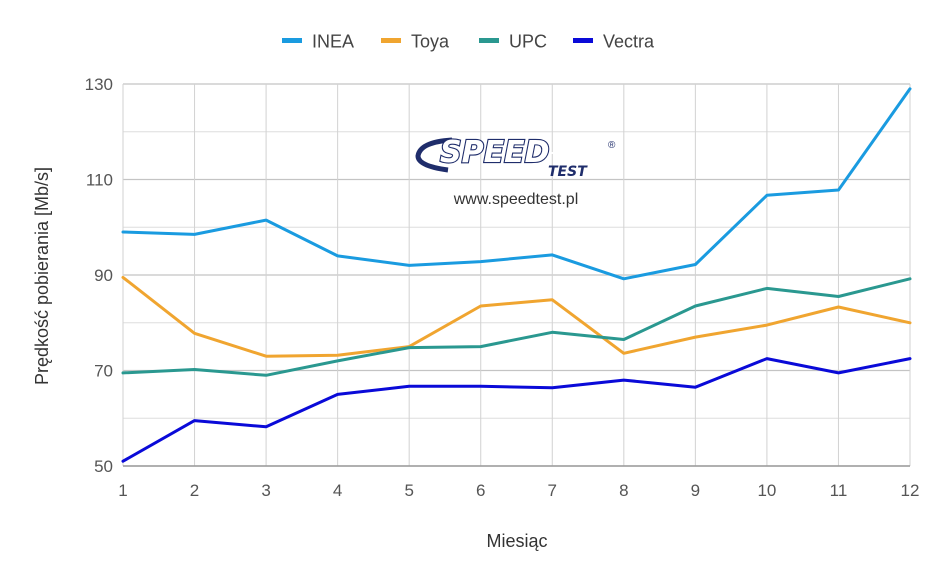 The image size is (940, 581). I want to click on speedtest-logo: SPEED TEST ®, so click(515, 157).